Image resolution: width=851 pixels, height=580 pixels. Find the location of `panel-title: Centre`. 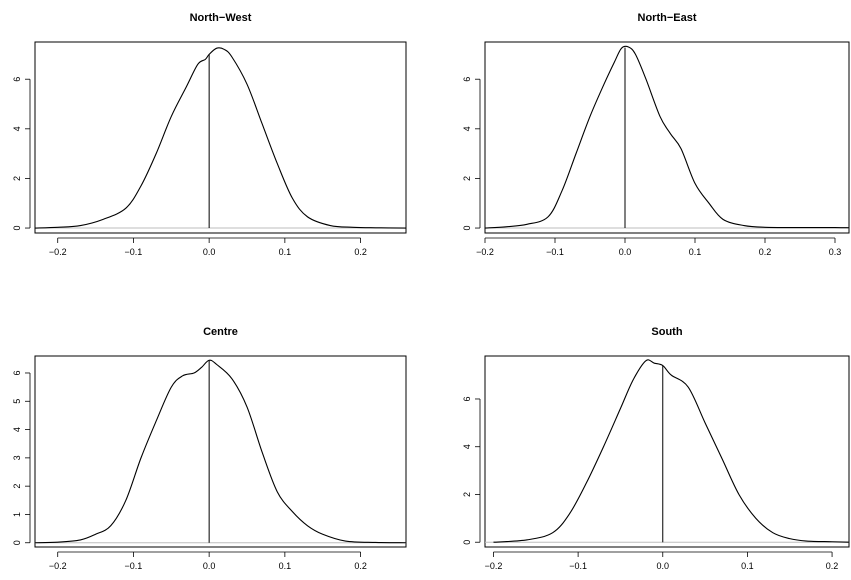

panel-title: Centre is located at coordinates (220, 332).